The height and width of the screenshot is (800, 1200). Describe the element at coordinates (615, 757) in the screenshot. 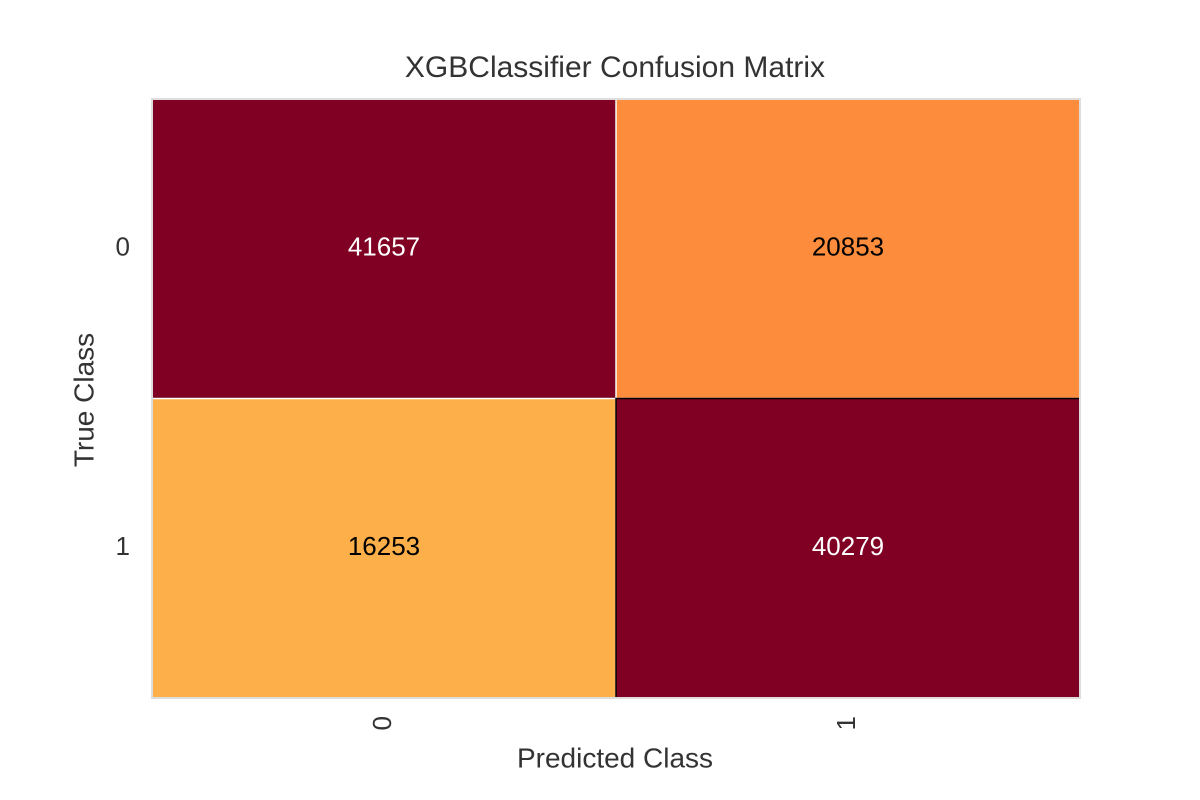

I see `x-axis-label: Predicted Class` at that location.